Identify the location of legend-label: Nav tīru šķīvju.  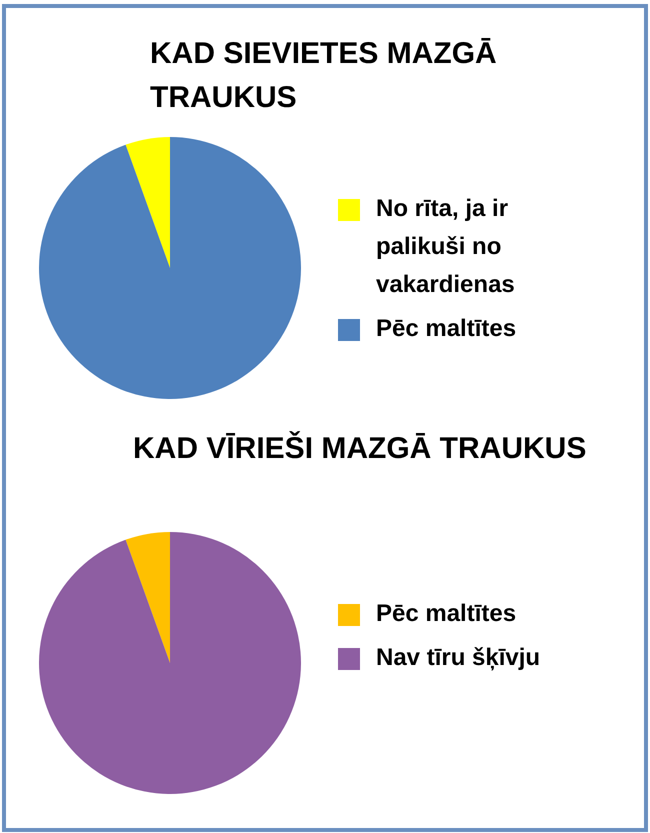
(458, 658).